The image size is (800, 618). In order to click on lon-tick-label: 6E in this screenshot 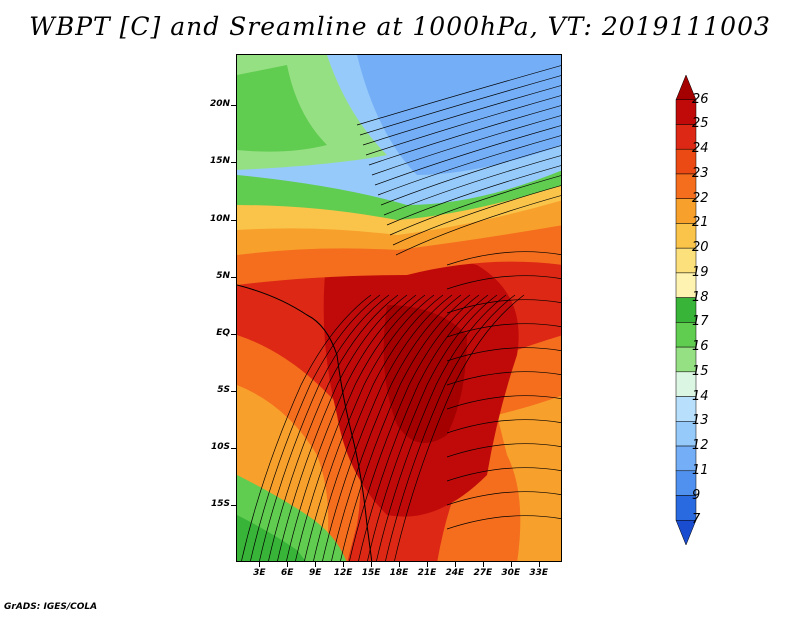, I will do `click(287, 573)`.